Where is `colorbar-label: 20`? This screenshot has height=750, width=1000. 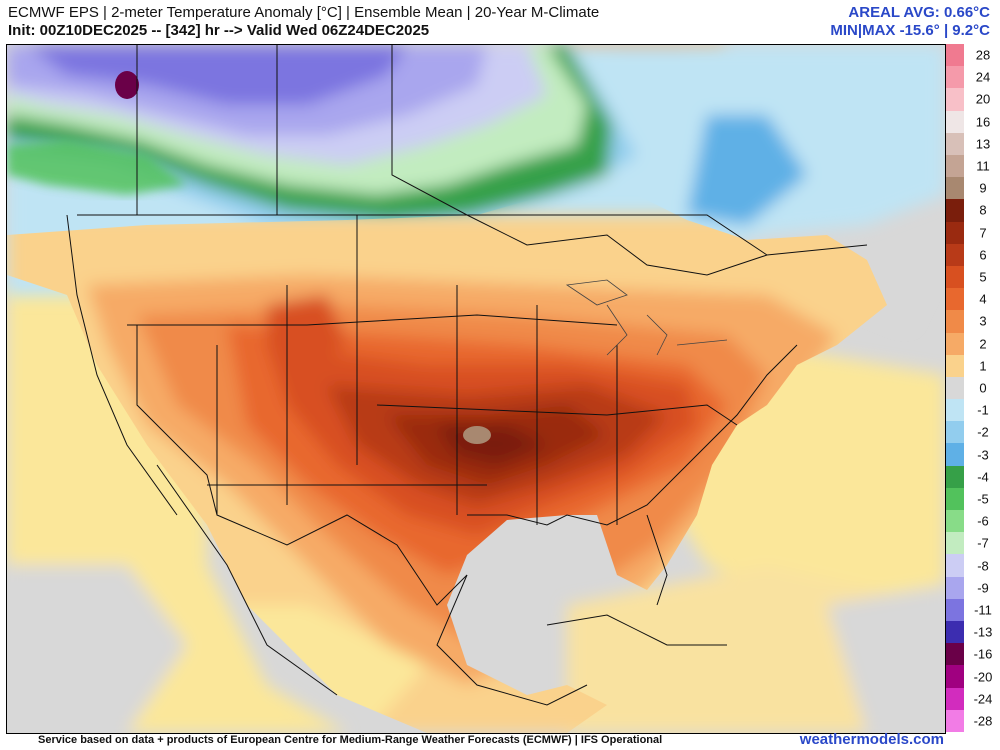
colorbar-label: 20 is located at coordinates (983, 99).